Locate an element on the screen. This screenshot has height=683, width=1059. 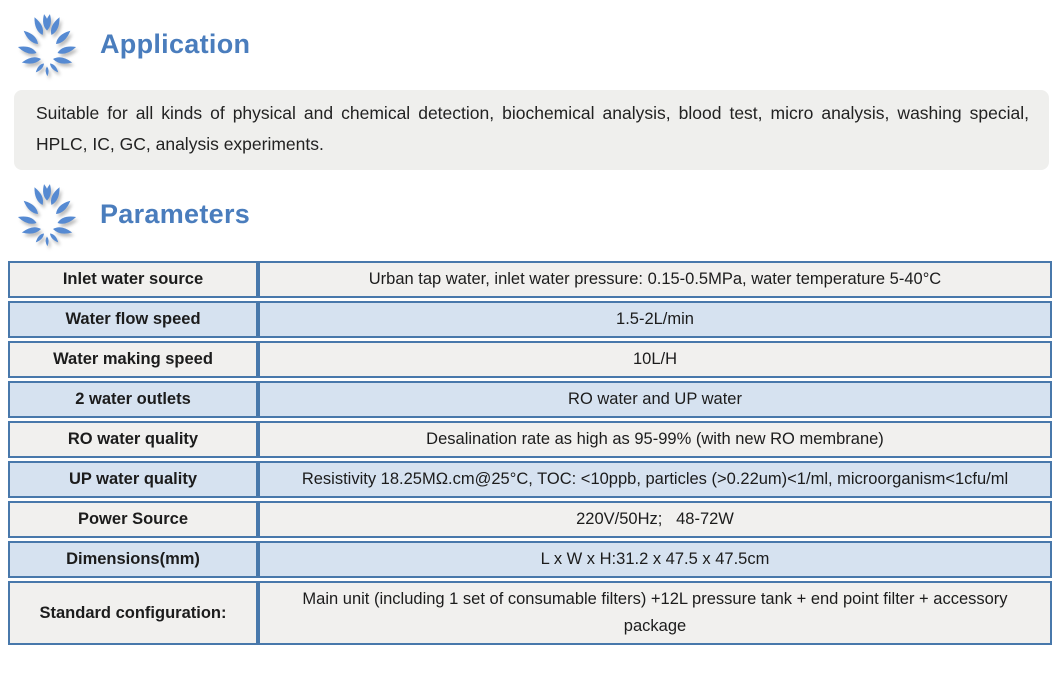
parameters-section-header: Parameters is located at coordinates (529, 214).